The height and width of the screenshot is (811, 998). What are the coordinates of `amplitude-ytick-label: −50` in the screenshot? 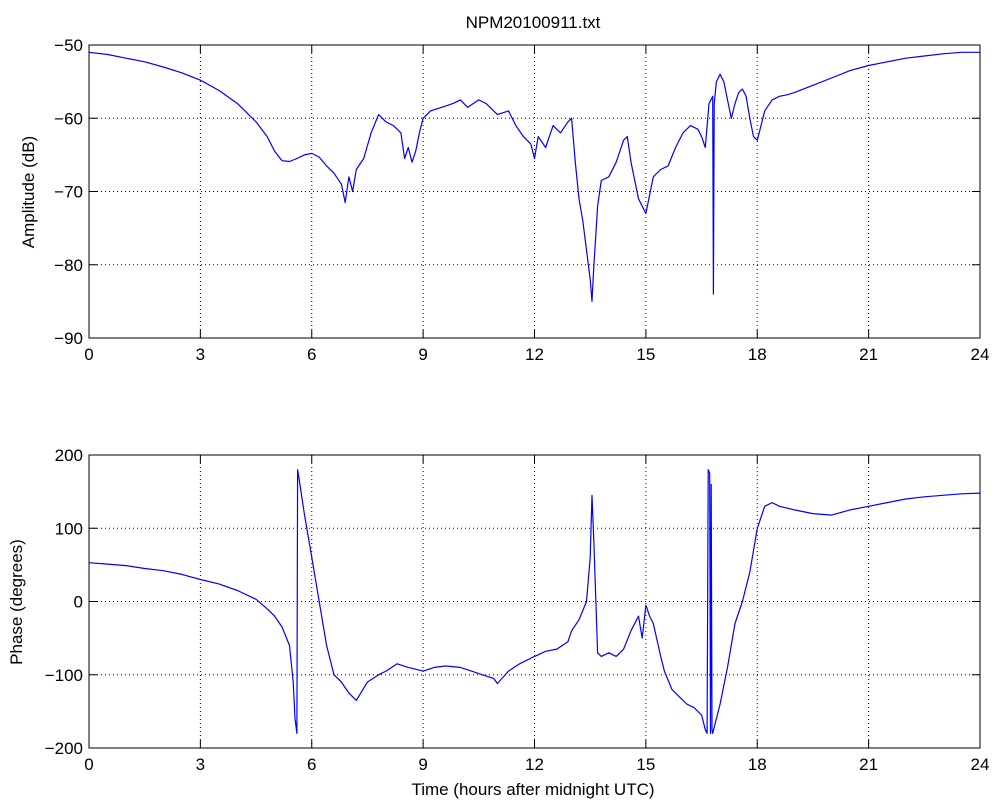 It's located at (68, 45).